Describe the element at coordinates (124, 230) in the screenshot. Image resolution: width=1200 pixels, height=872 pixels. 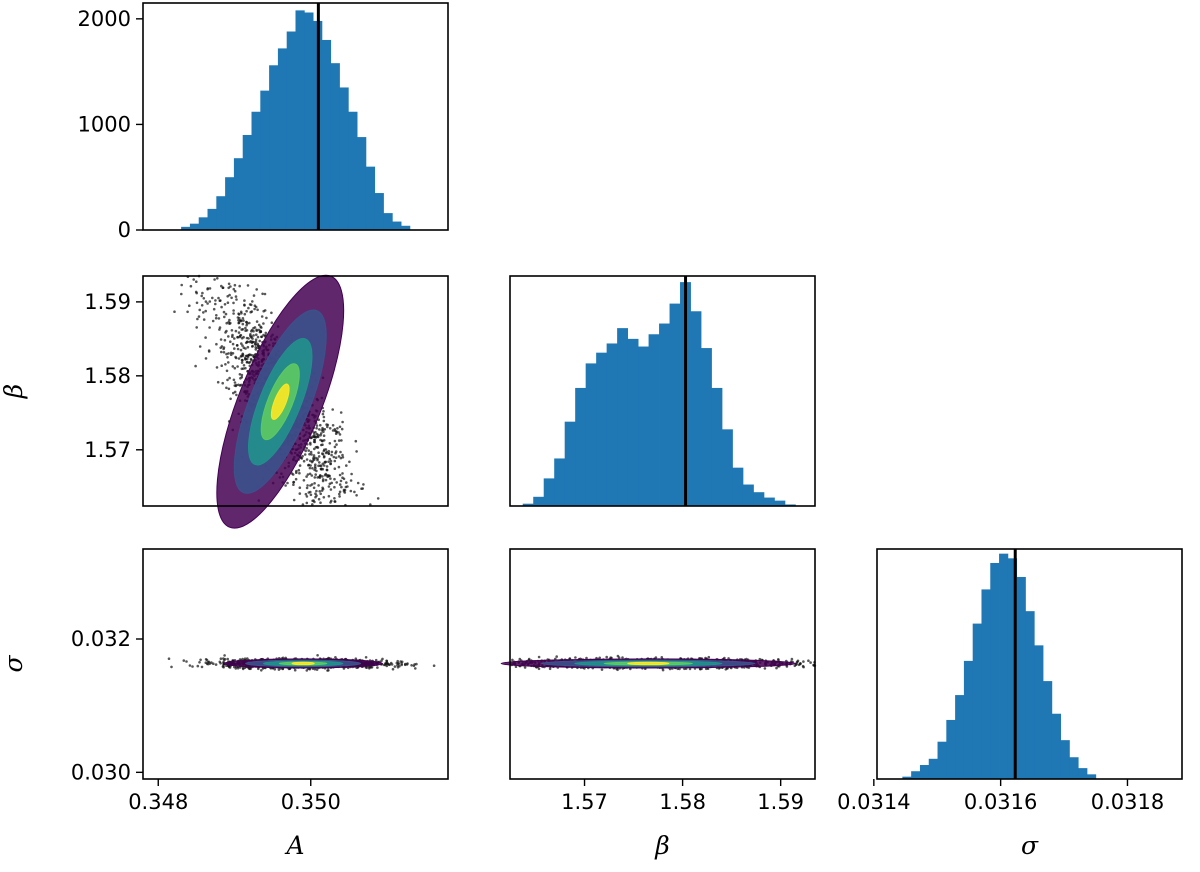
I see `hist-A-ytick-label: 0` at that location.